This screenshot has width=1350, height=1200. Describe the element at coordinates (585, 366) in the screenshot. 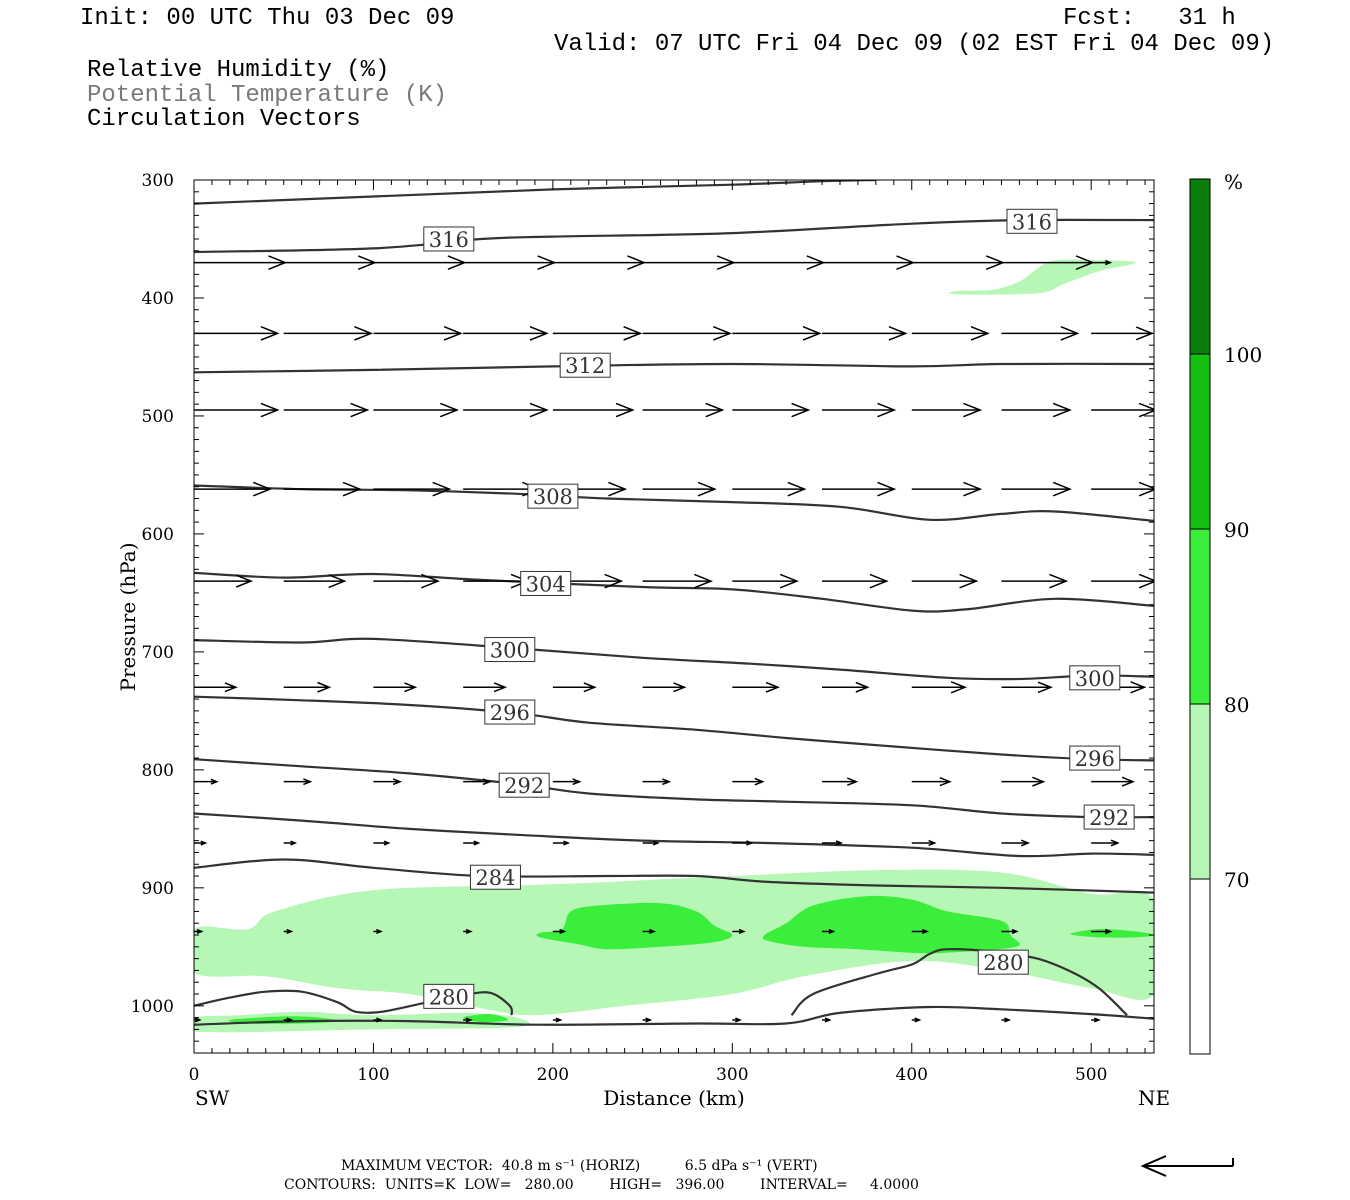

I see `contour-label: 312` at that location.